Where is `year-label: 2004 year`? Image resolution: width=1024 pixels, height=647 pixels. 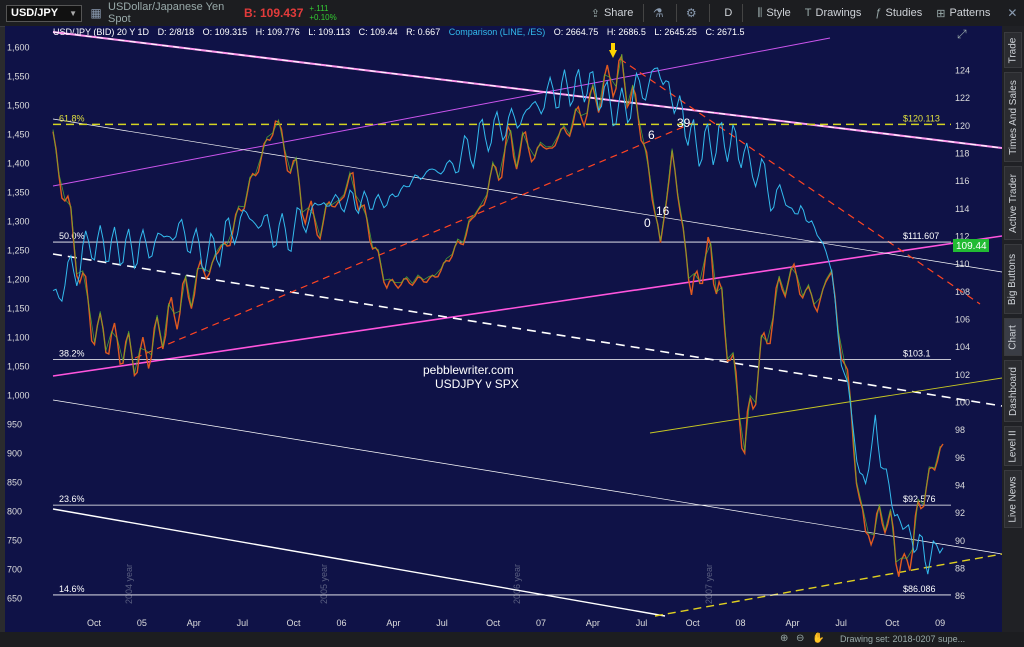
year-label: 2004 year is located at coordinates (129, 584).